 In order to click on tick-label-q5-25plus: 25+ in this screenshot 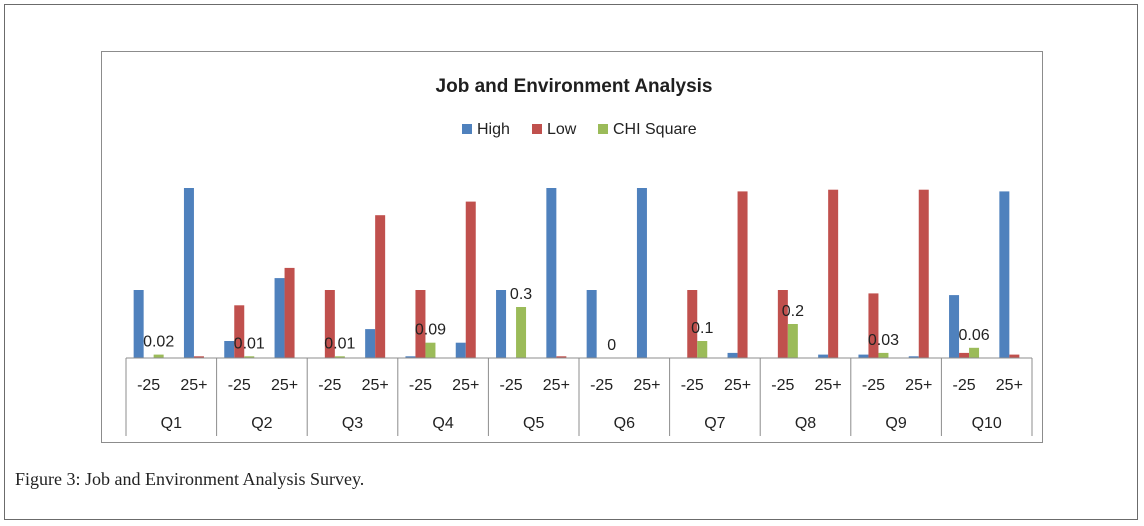, I will do `click(556, 385)`.